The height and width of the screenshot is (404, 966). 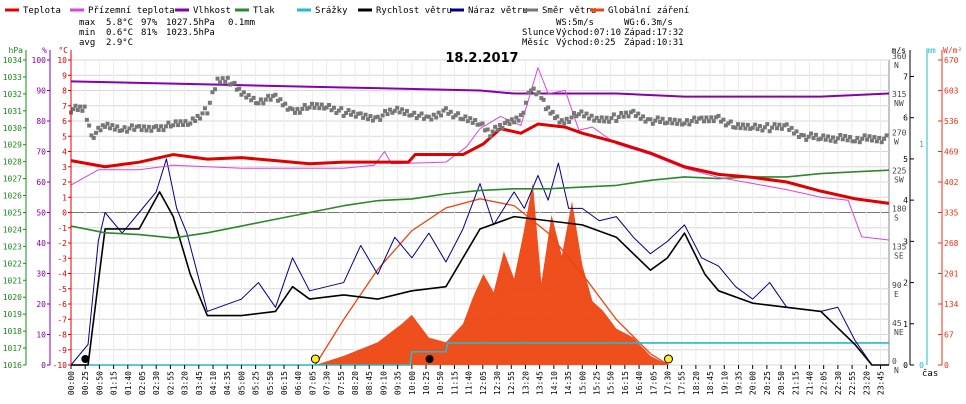 I want to click on axis-label-direction: 225, so click(x=899, y=170).